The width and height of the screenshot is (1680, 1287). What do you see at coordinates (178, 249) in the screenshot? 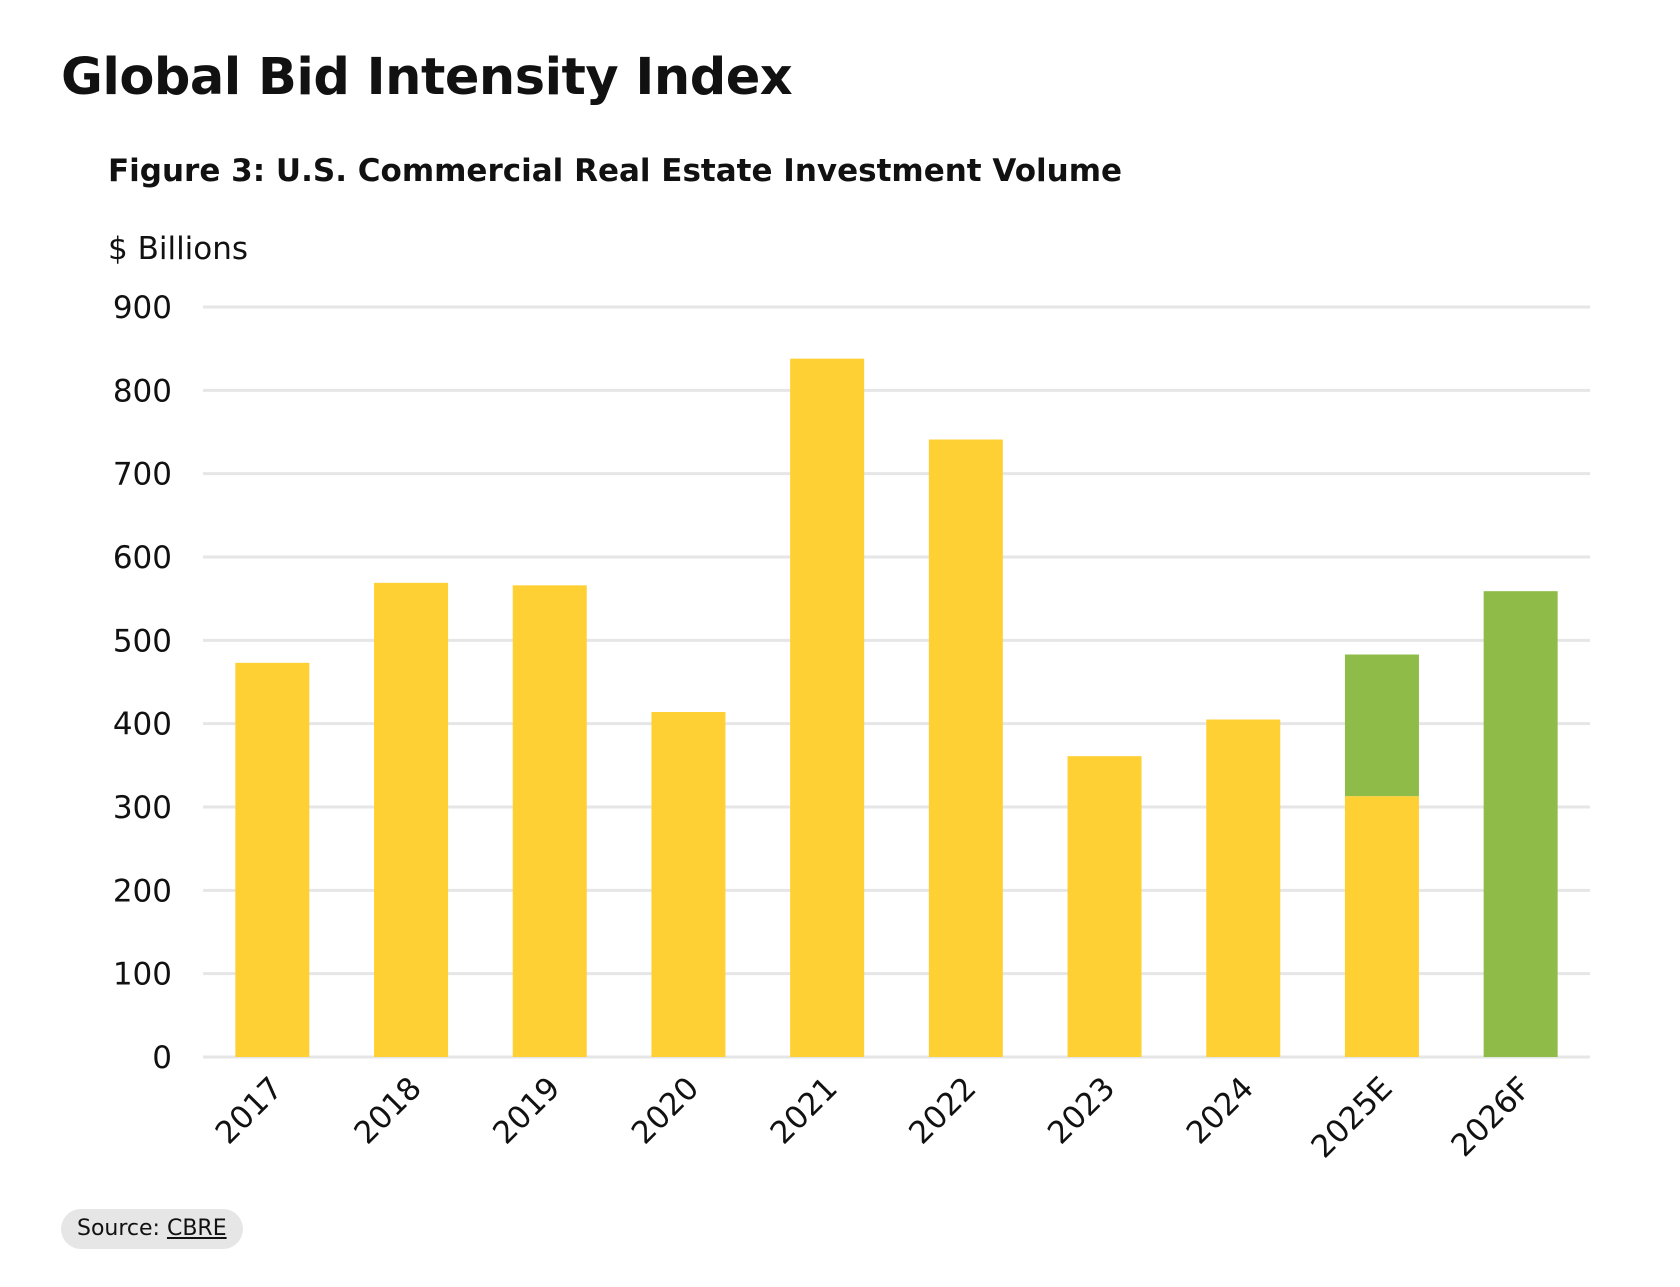
I see `y-axis-label: $ Billions` at bounding box center [178, 249].